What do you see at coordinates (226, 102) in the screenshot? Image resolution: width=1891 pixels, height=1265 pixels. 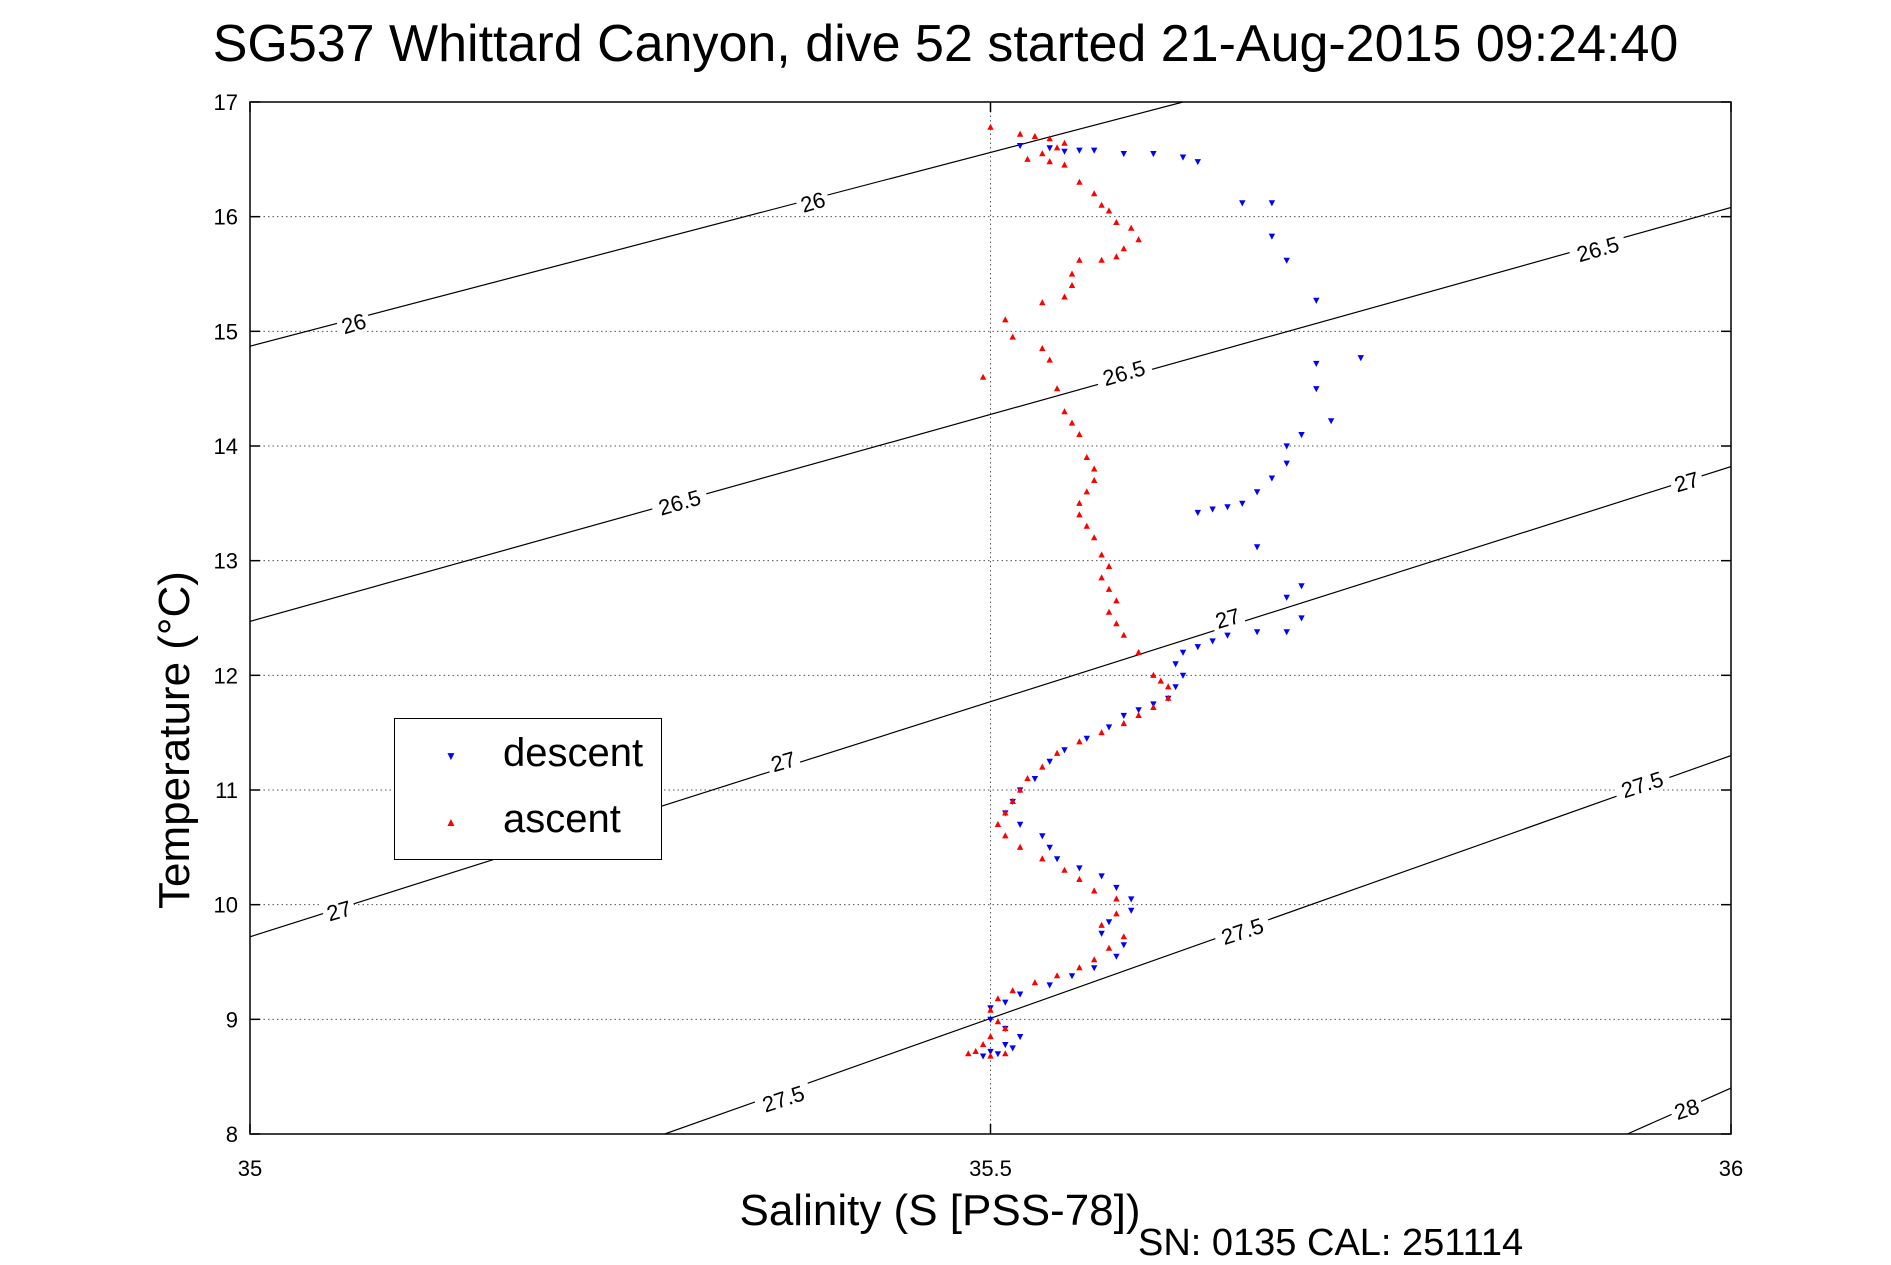 I see `y-tick-label: 17` at bounding box center [226, 102].